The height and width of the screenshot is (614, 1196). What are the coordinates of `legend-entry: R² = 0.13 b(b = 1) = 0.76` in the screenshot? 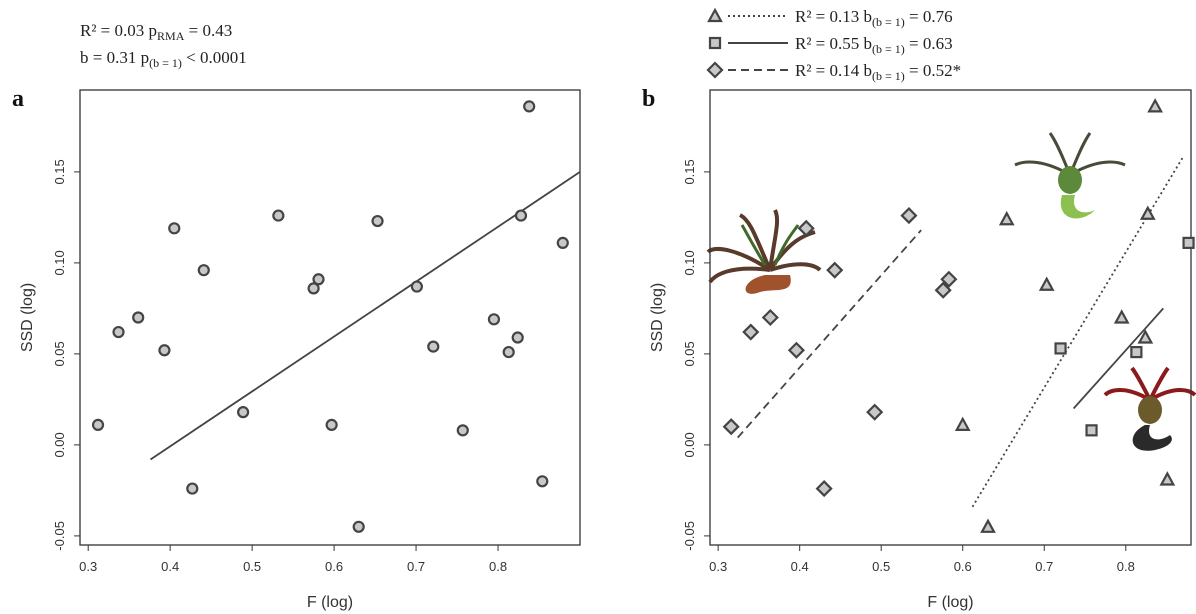 It's located at (874, 18).